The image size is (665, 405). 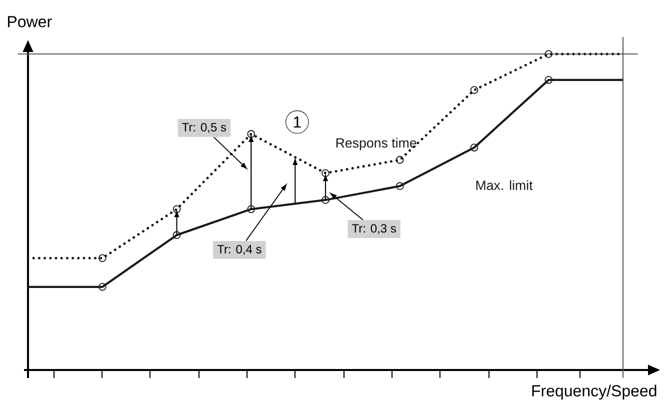 I want to click on annotation: Tr: 0,3 s, so click(x=374, y=229).